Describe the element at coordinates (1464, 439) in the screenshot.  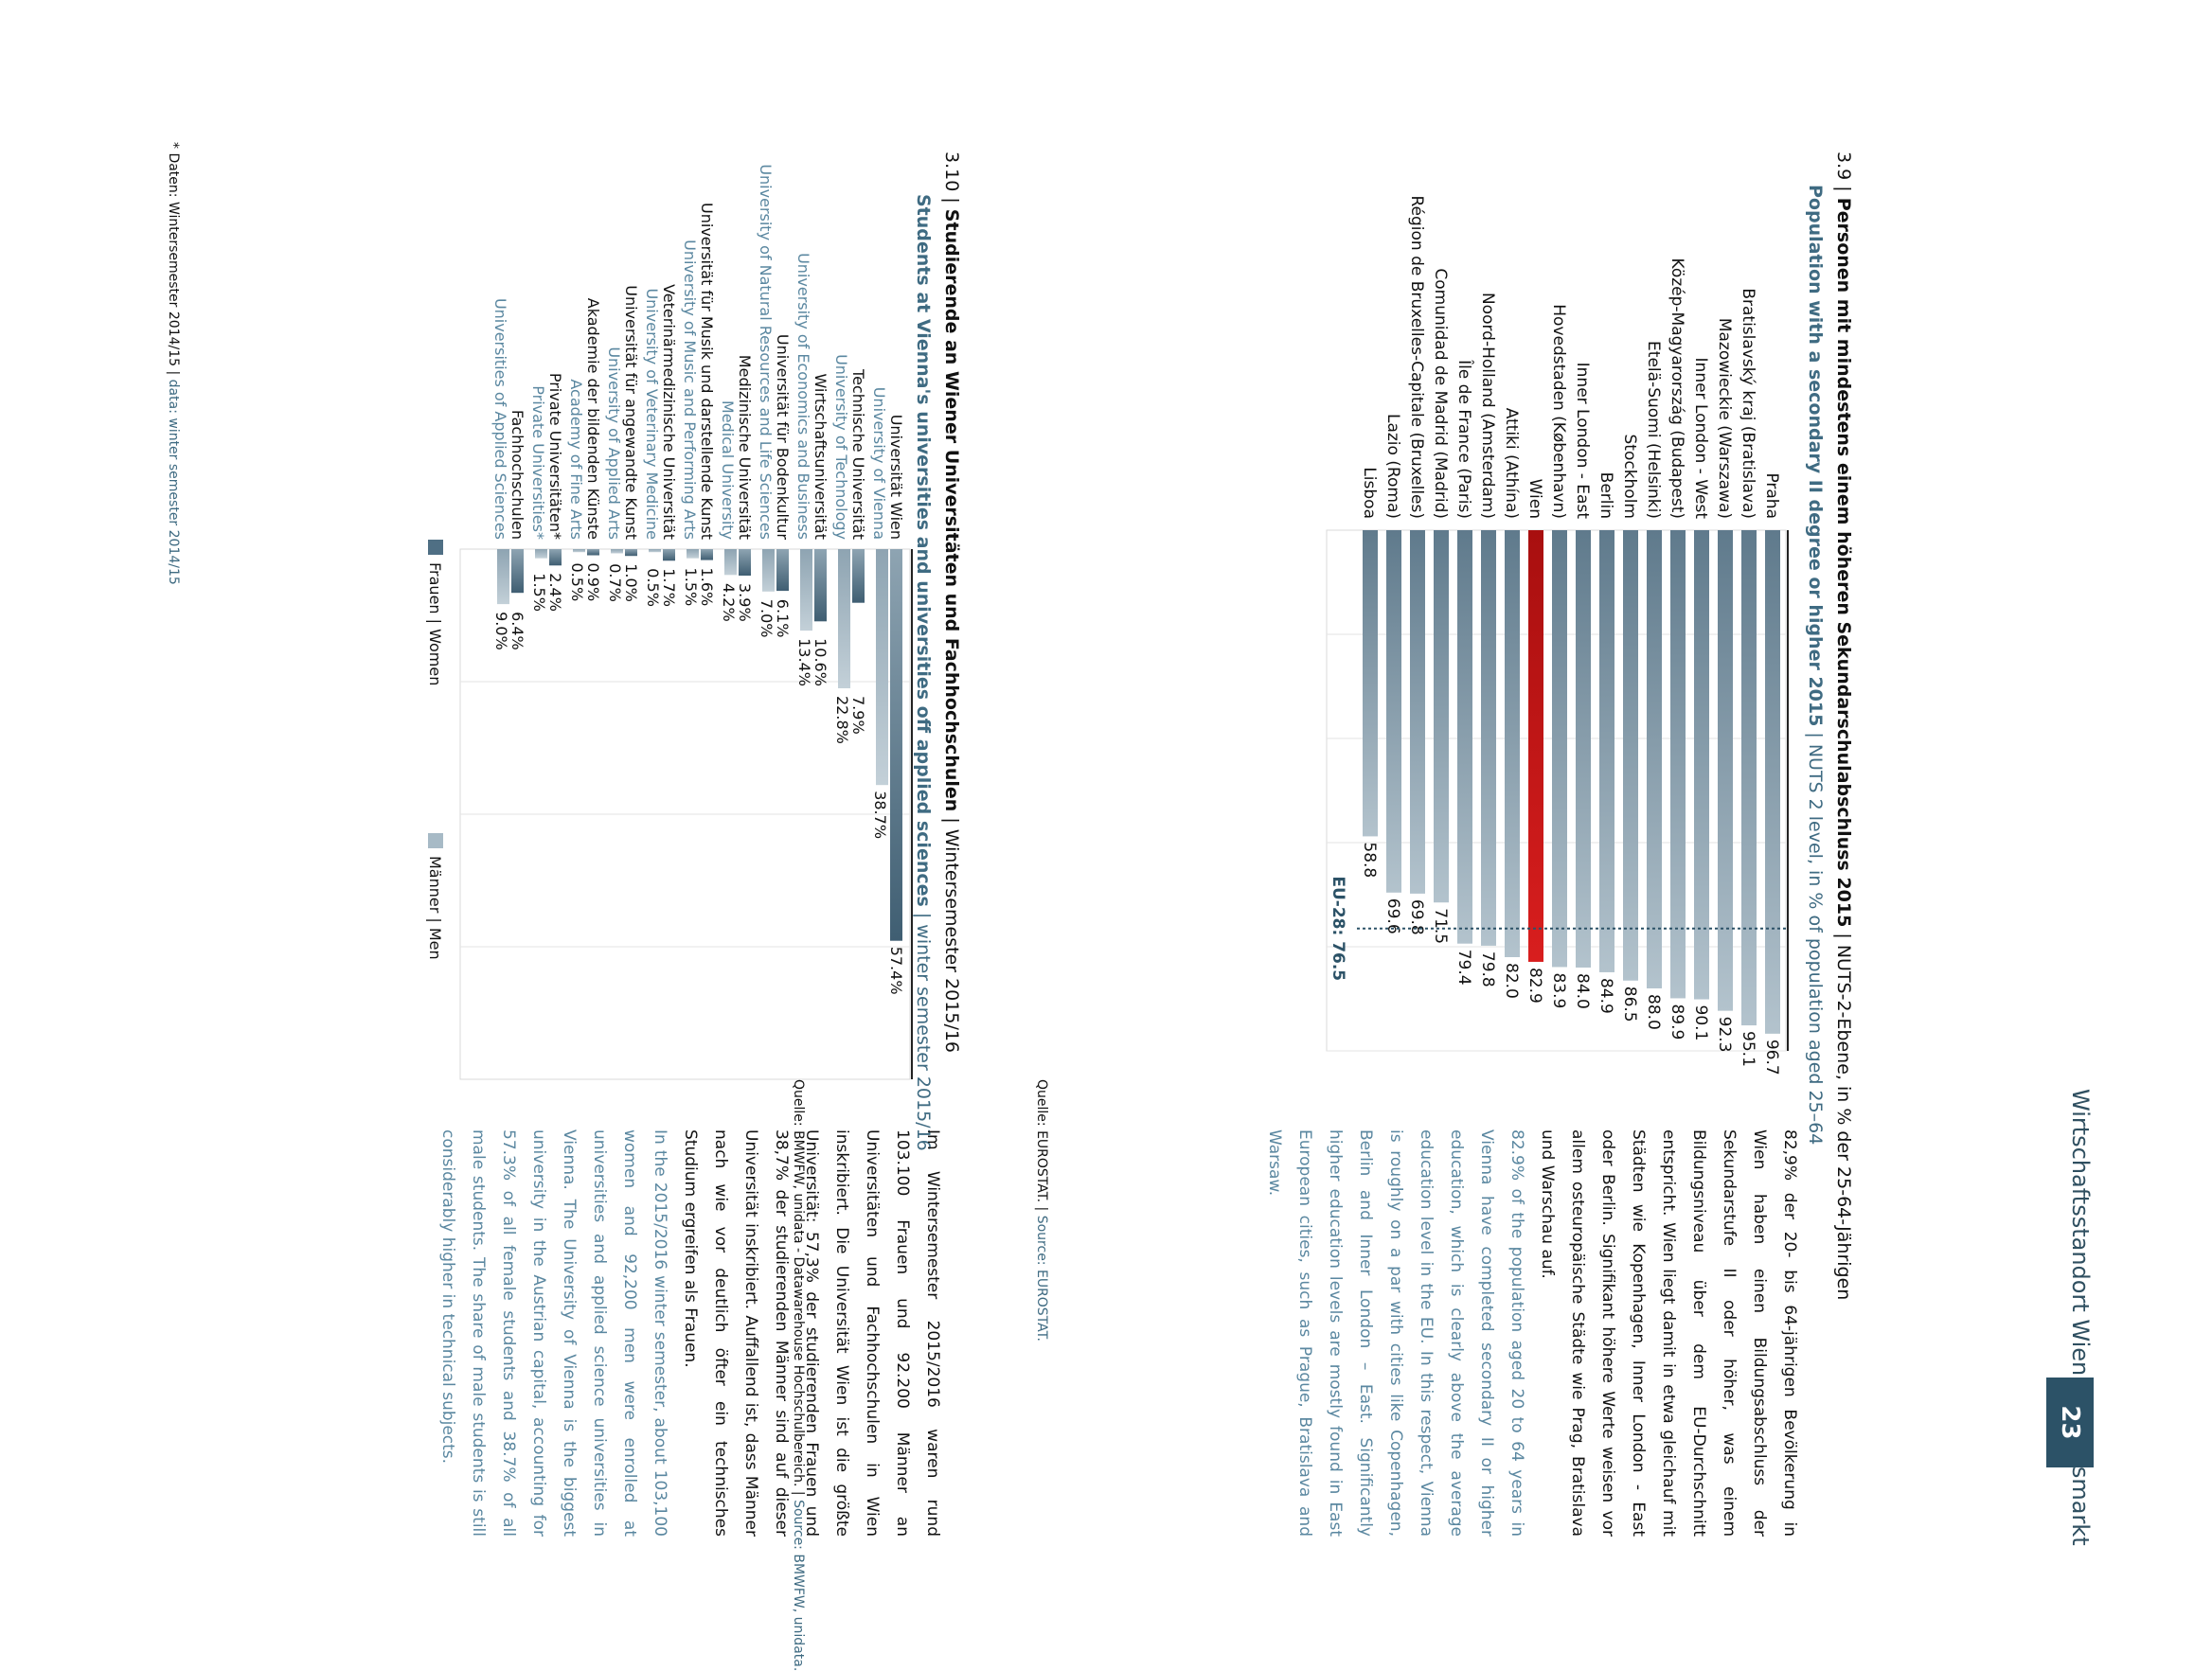
I see `chart1-category-label: Île de France (Paris)` at that location.